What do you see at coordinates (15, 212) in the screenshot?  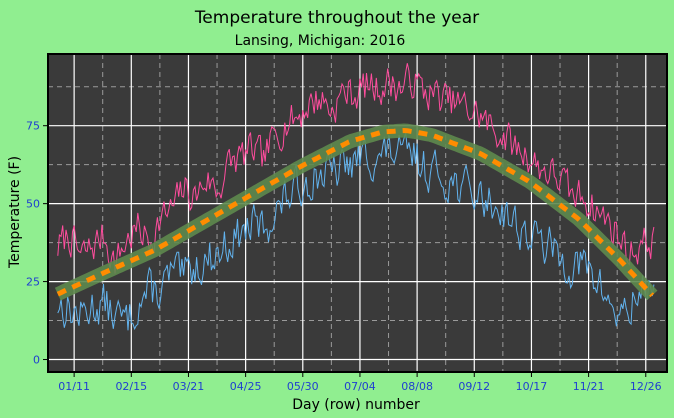 I see `y-axis-title: Temperature (F)` at bounding box center [15, 212].